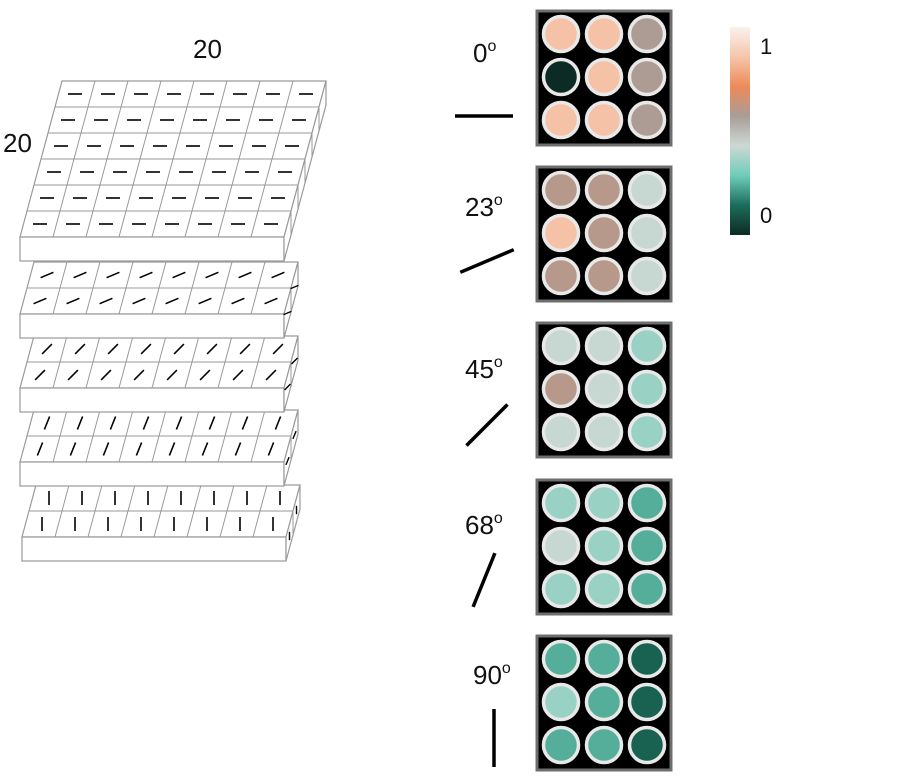 The image size is (906, 778). Describe the element at coordinates (480, 53) in the screenshot. I see `angle-number: 0` at that location.